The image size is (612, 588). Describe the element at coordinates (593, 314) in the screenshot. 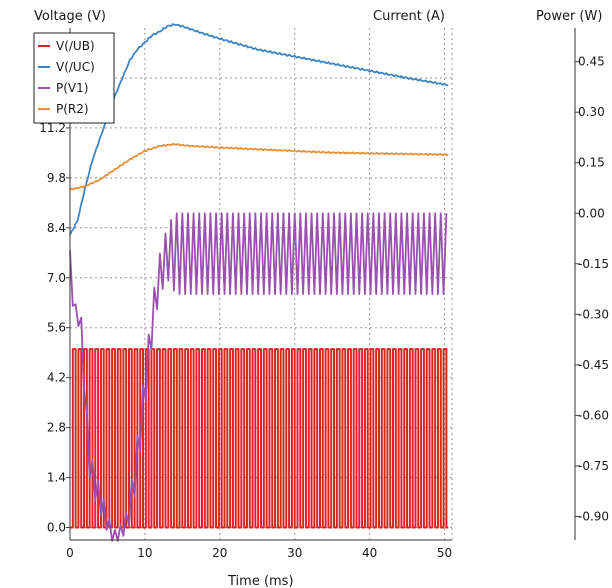

I see `y-right-tick-label: -0.30` at that location.